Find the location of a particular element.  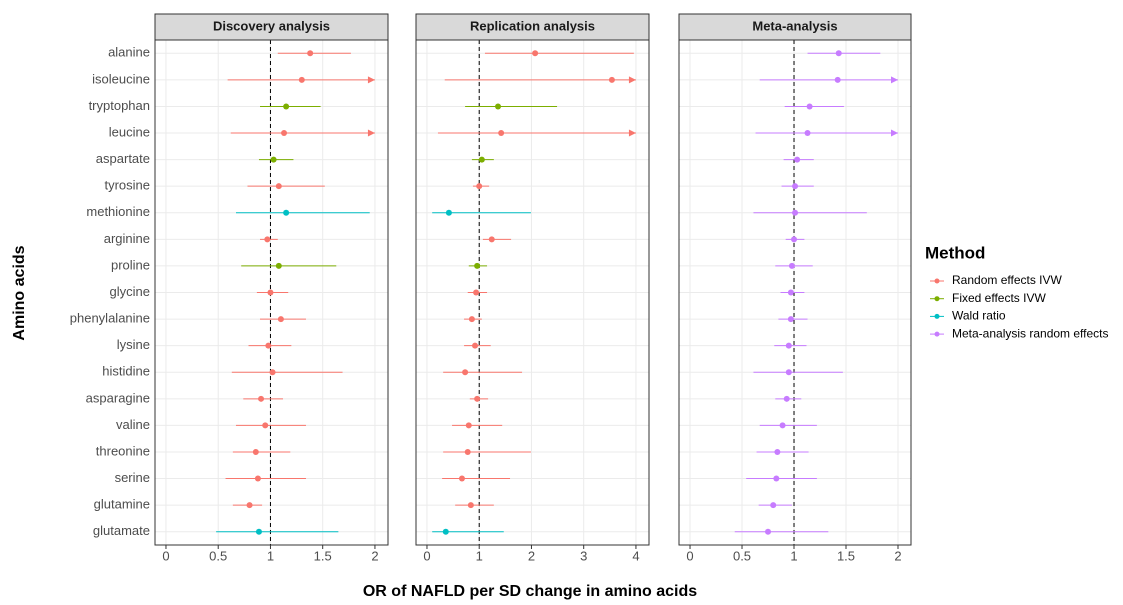

y-tick-label: valine is located at coordinates (133, 424).